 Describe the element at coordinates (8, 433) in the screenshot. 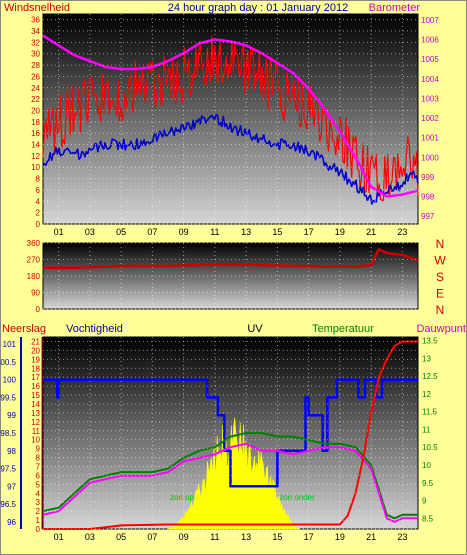

I see `y-tick-label: 98.5` at that location.